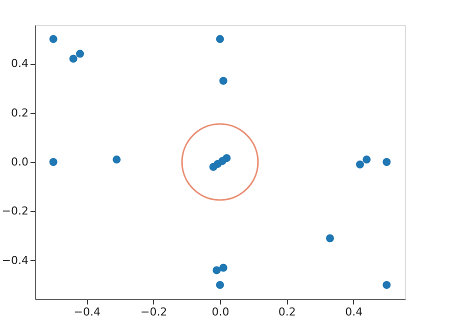 Image resolution: width=450 pixels, height=329 pixels. Describe the element at coordinates (87, 312) in the screenshot. I see `x-tick-label: −0.4` at that location.